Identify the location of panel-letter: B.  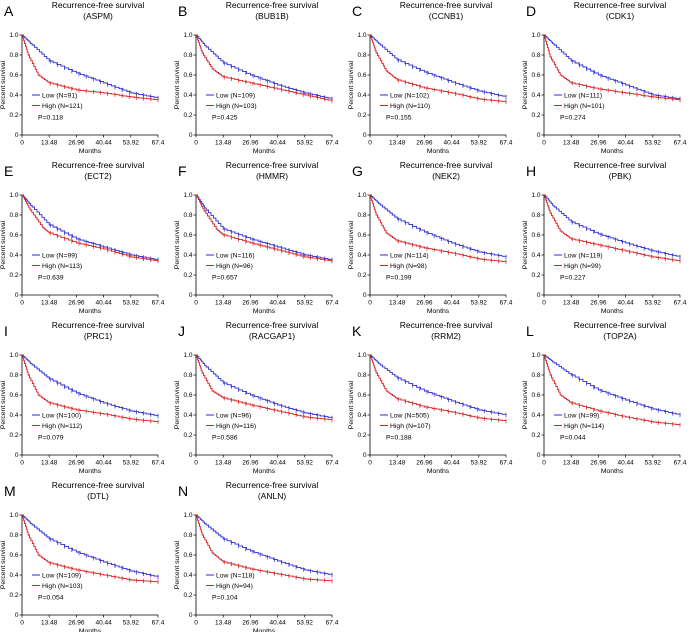
(182, 11).